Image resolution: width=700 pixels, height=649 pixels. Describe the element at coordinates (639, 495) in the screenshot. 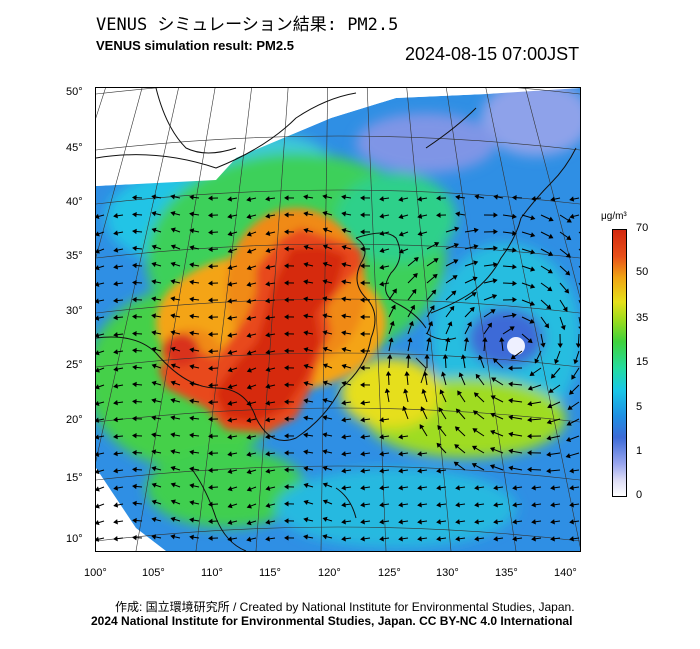

I see `colorbar-tick-label: 0` at that location.